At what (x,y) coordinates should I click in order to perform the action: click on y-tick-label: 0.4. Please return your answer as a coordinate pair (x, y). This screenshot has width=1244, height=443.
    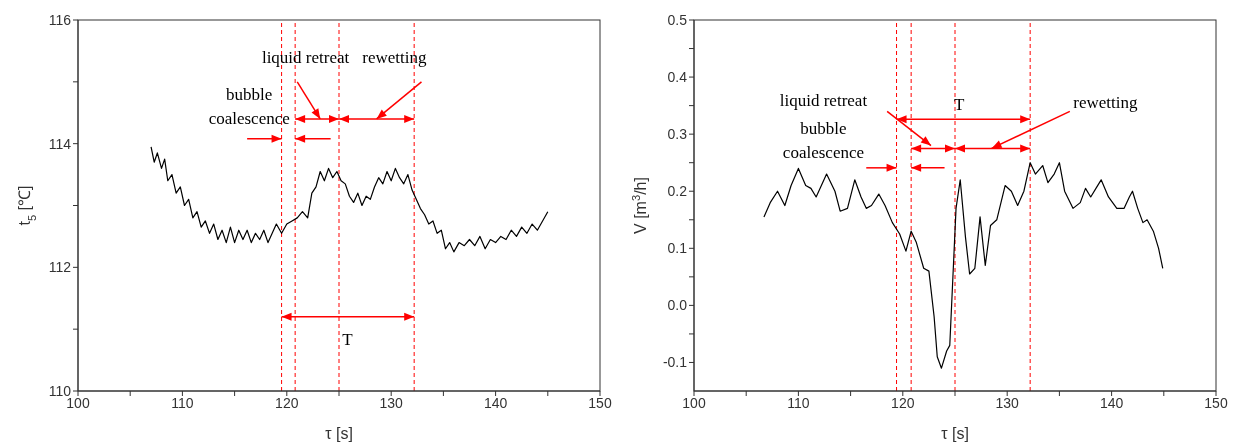
    Looking at the image, I should click on (677, 77).